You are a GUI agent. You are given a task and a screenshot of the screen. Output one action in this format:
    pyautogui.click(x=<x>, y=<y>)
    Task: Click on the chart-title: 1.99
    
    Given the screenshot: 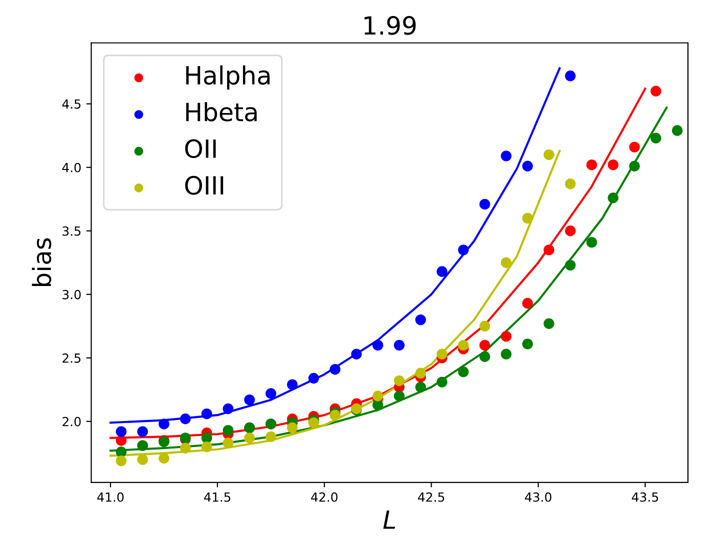 What is the action you would take?
    pyautogui.click(x=390, y=25)
    